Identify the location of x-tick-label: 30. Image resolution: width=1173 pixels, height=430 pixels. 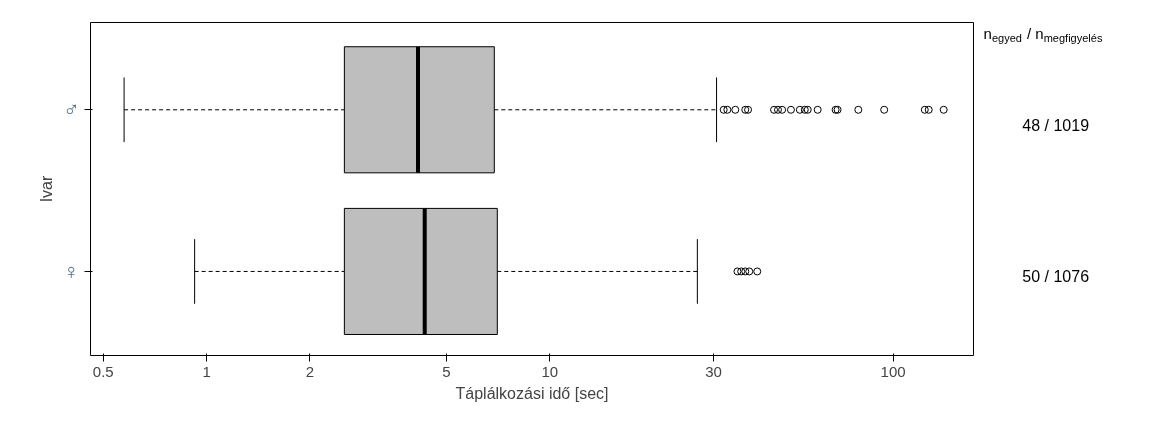
(713, 371).